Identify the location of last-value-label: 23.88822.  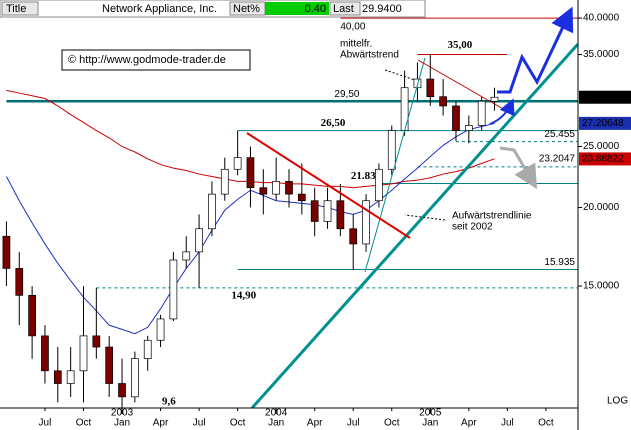
(603, 159).